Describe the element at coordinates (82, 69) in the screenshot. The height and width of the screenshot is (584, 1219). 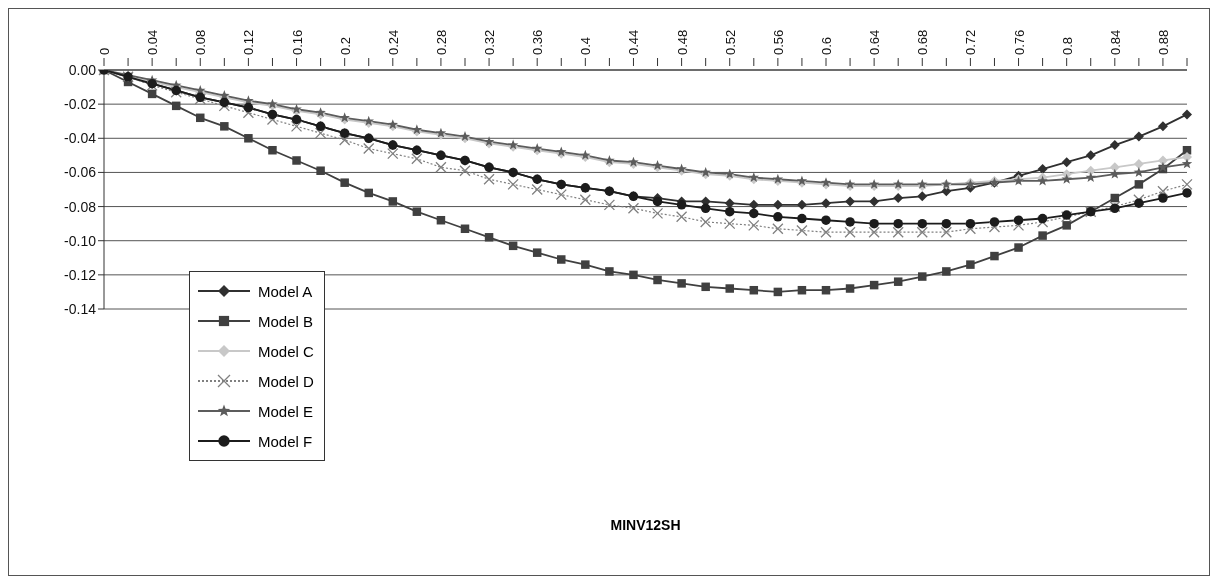
I see `y-tick-label: 0.00` at that location.